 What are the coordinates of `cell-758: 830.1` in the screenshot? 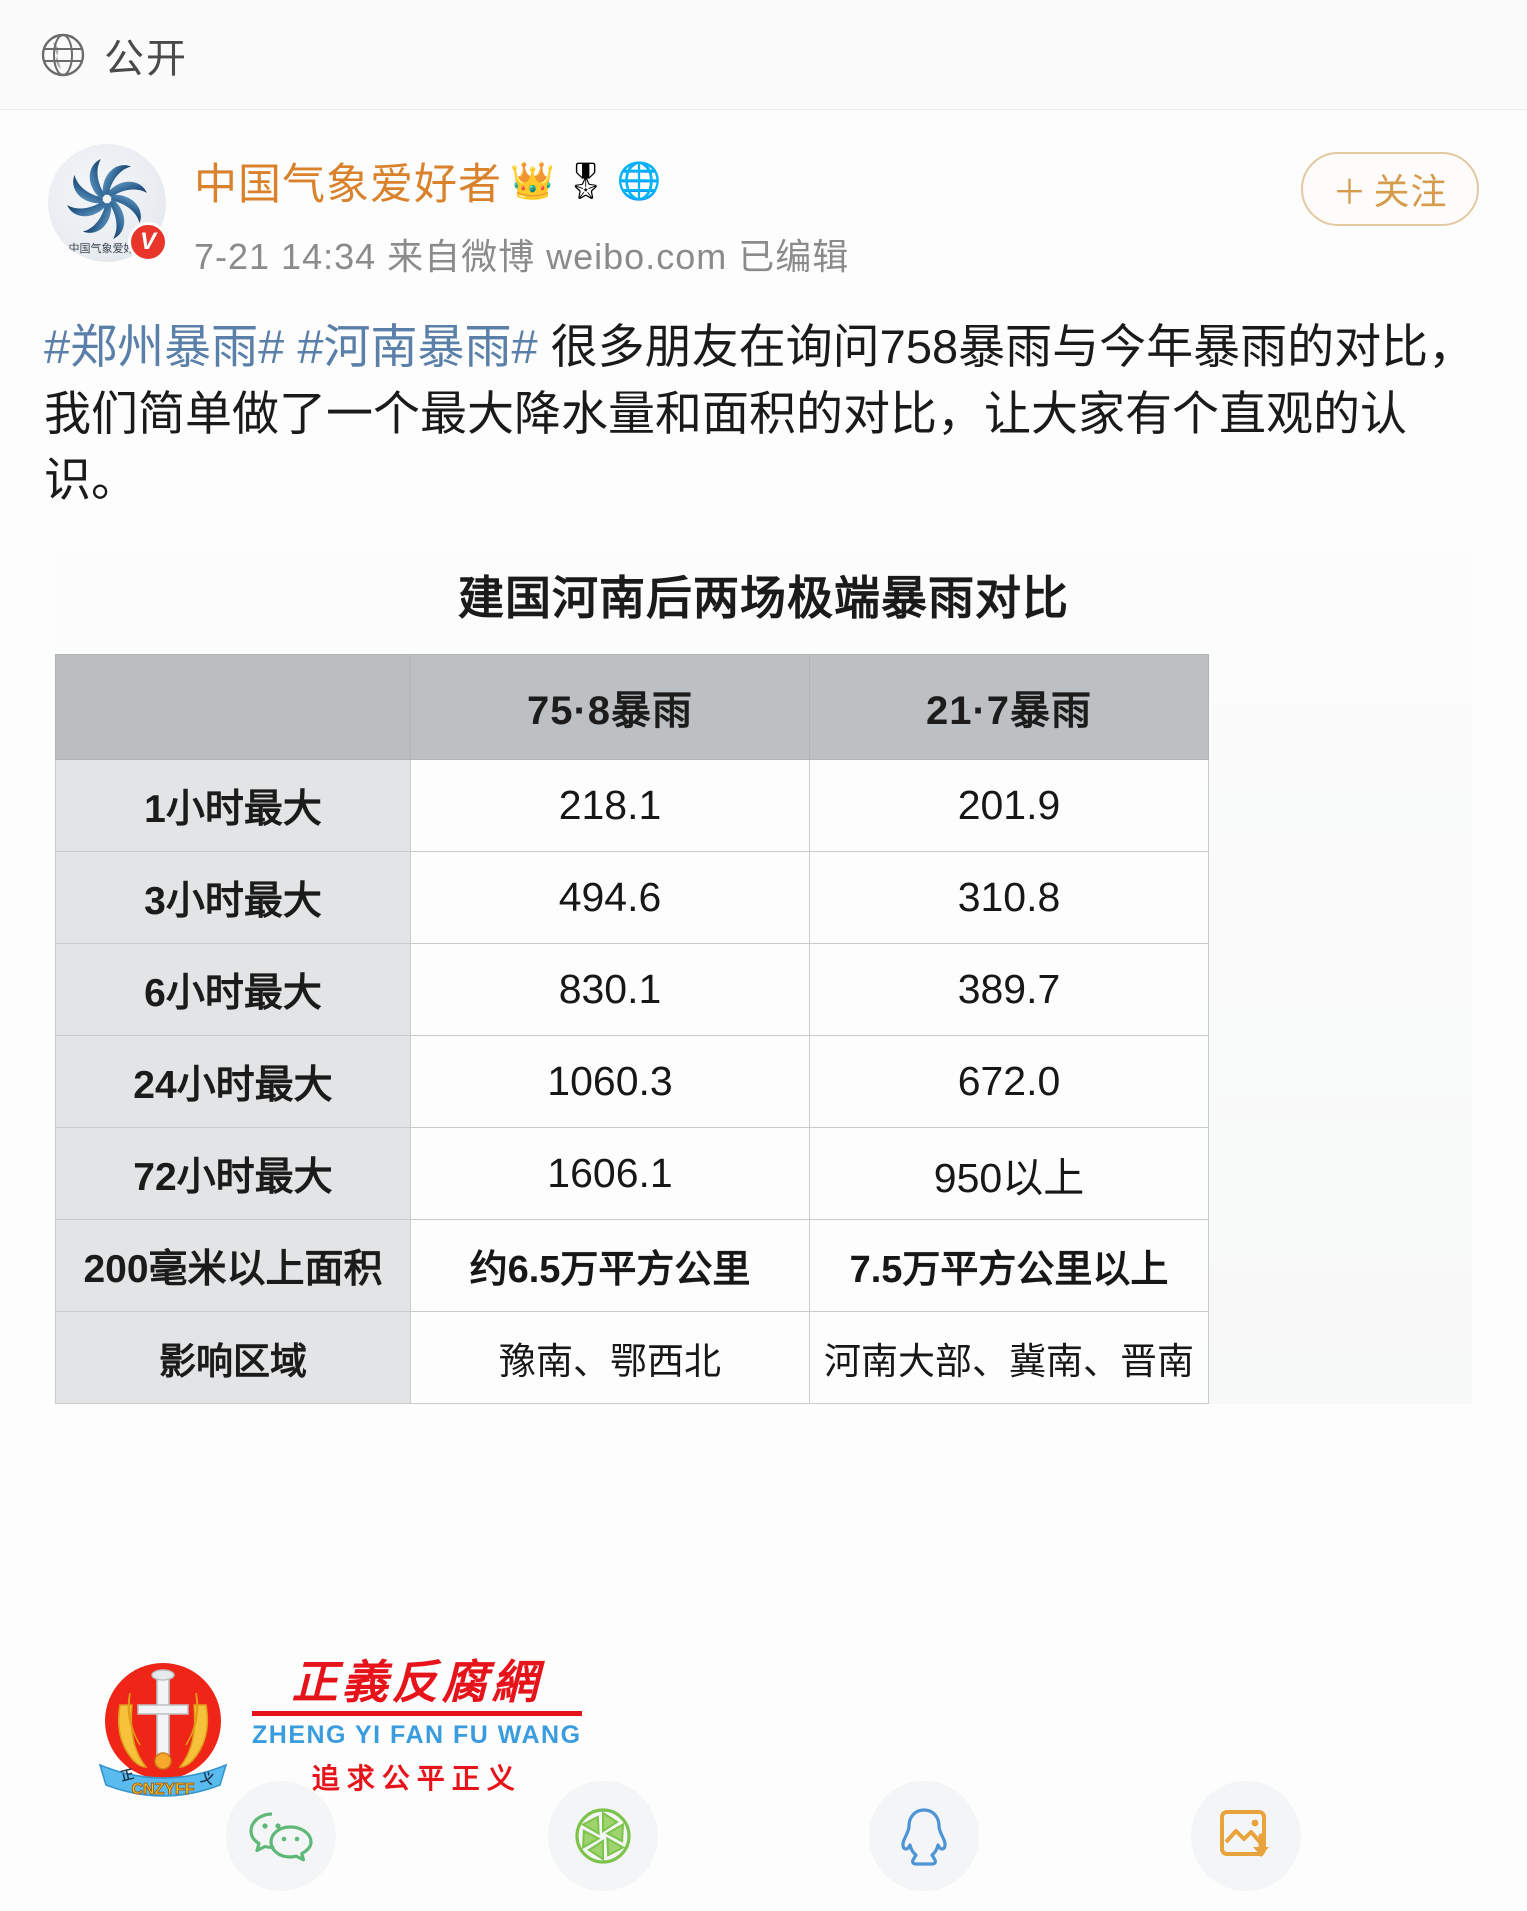 It's located at (610, 990).